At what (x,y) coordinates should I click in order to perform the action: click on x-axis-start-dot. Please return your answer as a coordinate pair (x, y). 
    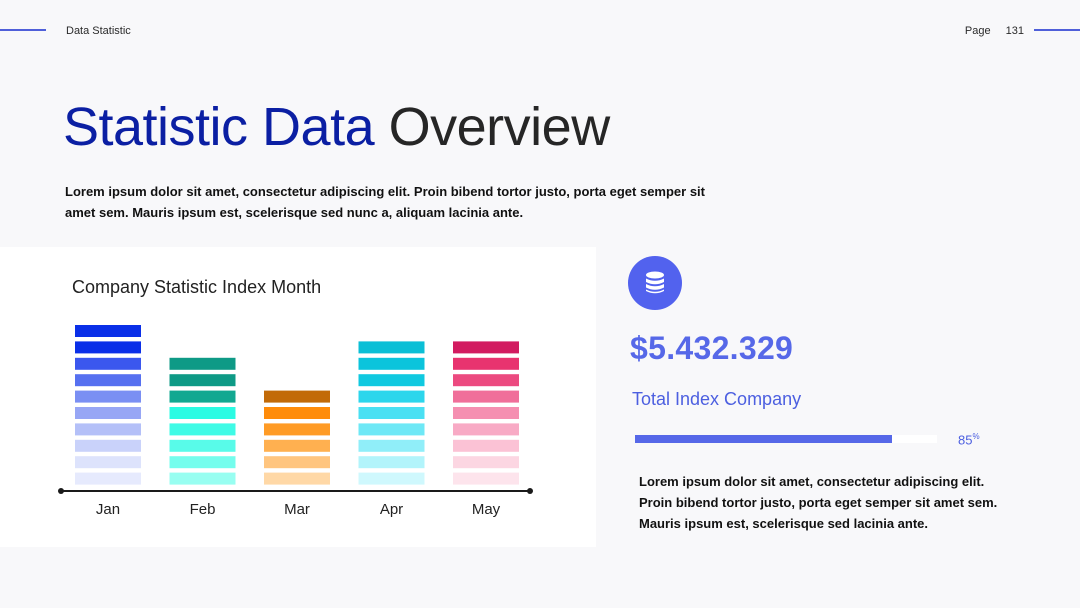
    Looking at the image, I should click on (61, 491).